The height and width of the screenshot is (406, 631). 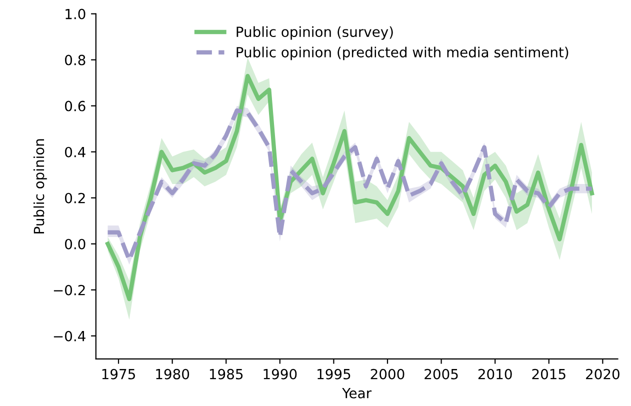 I want to click on y-tick-label: −0.4, so click(x=70, y=336).